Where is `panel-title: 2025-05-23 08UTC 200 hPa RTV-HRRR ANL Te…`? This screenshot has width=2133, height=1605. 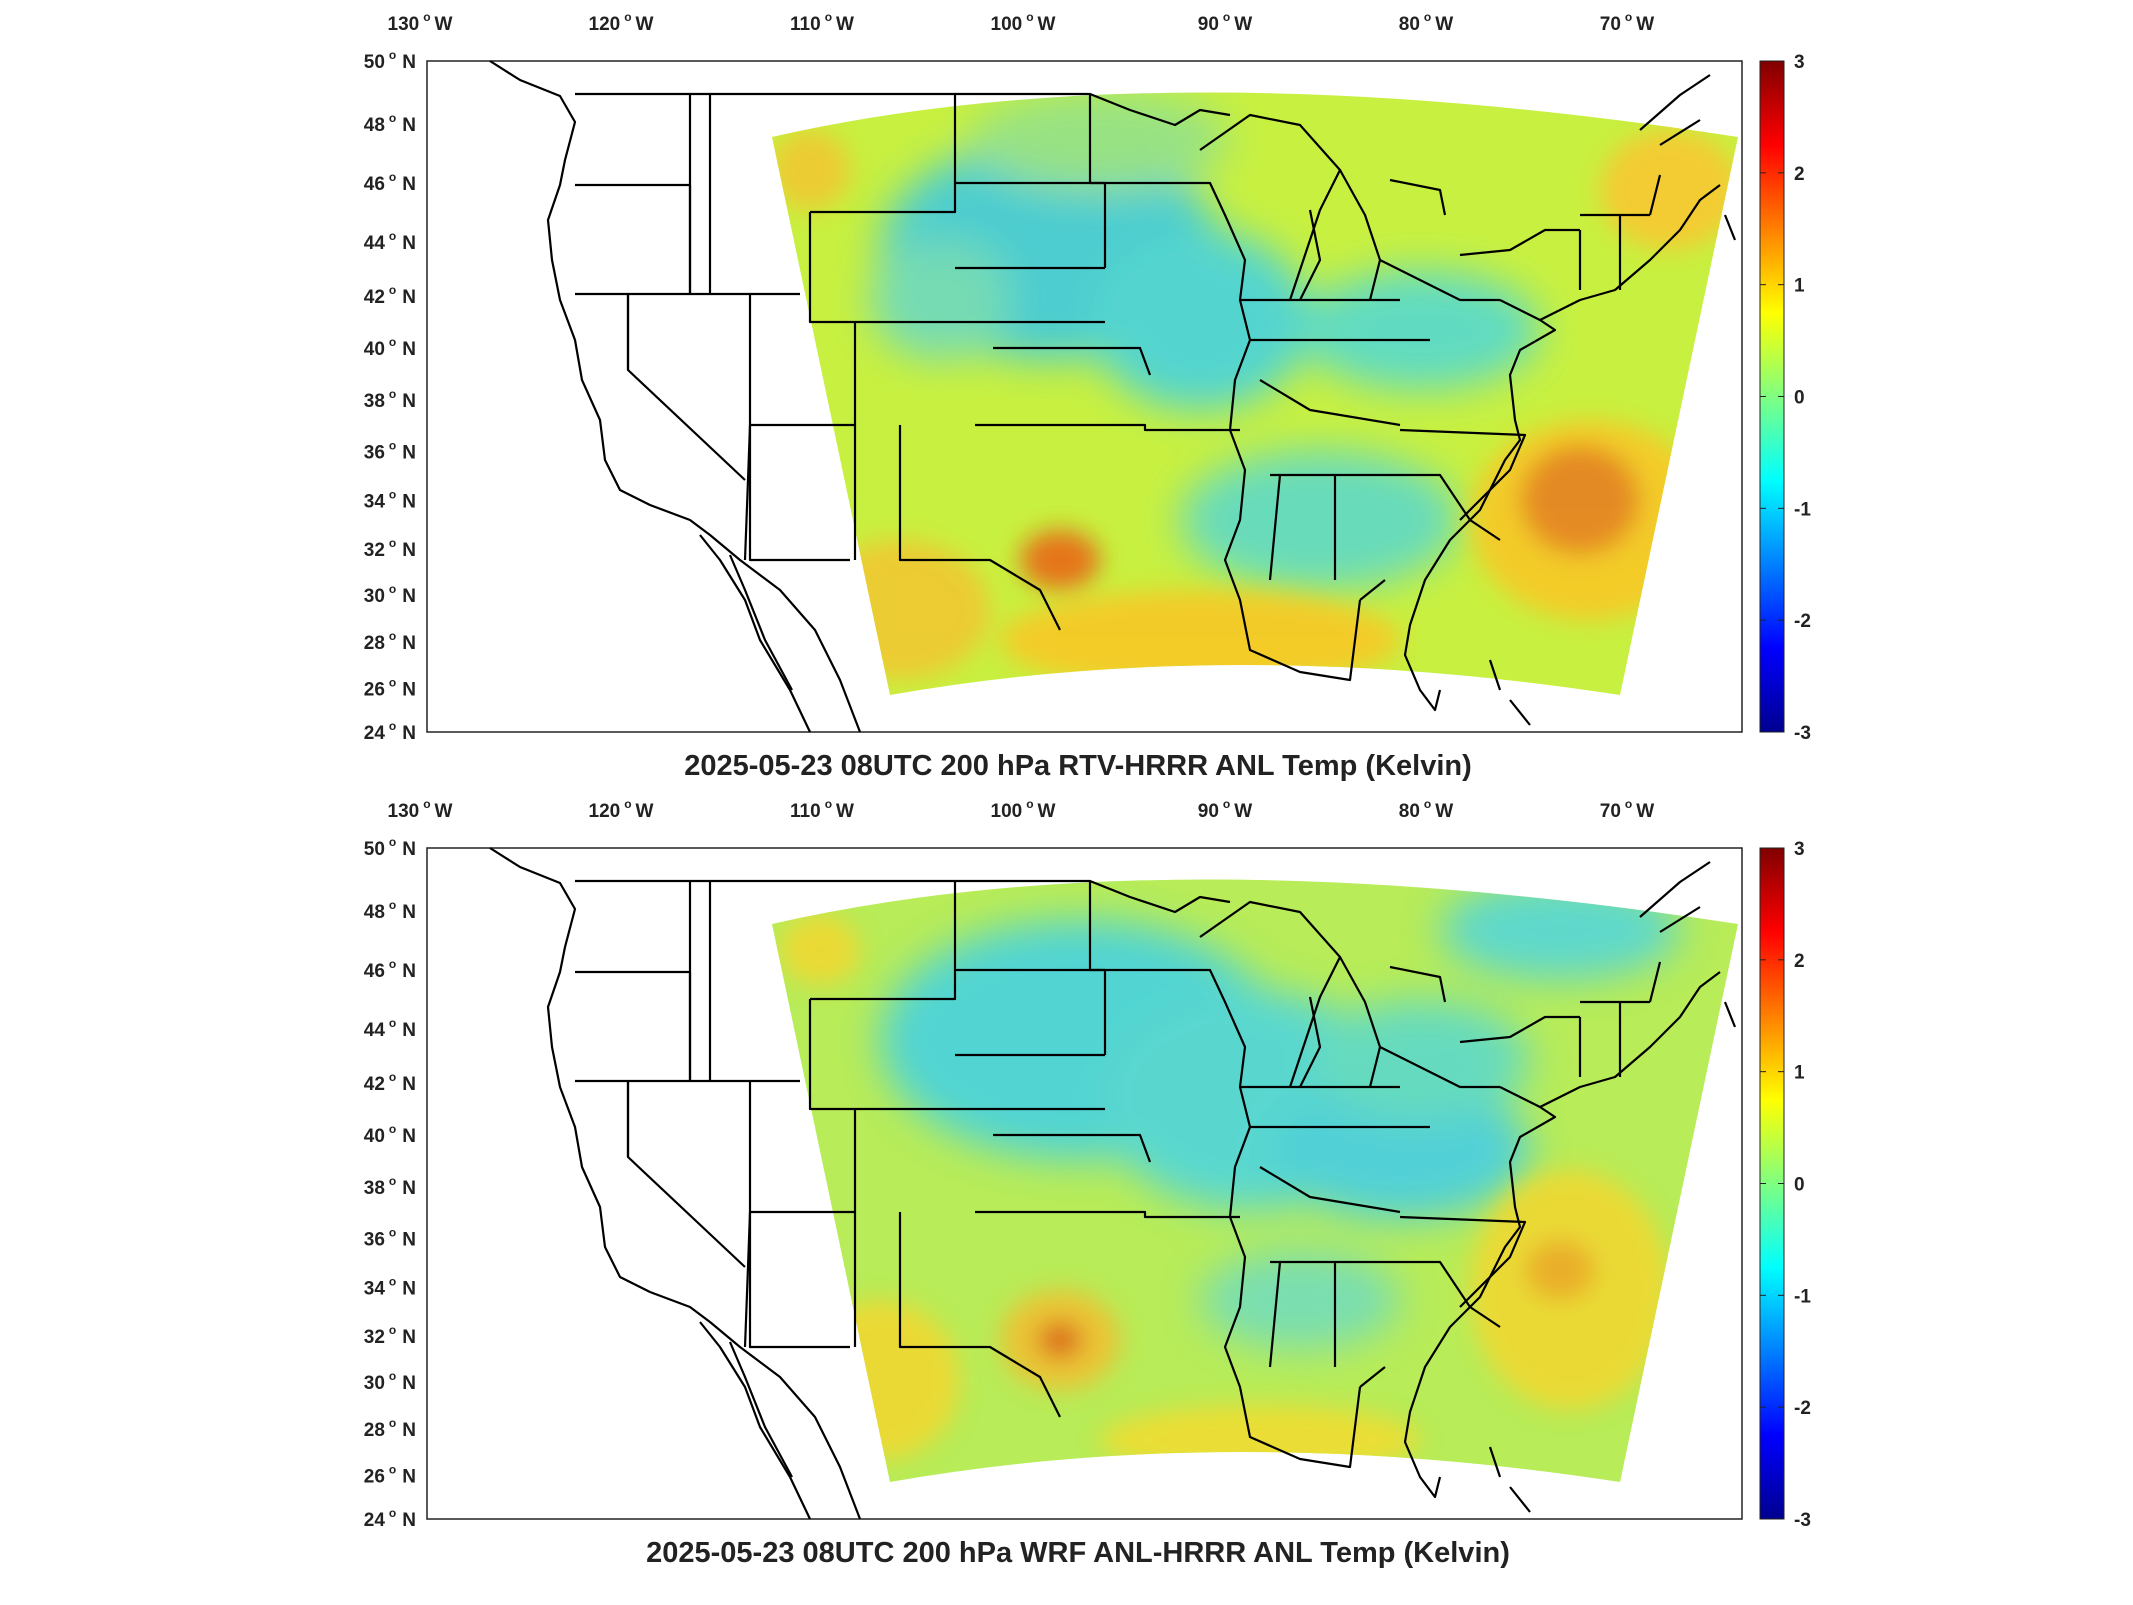 panel-title: 2025-05-23 08UTC 200 hPa RTV-HRRR ANL Te… is located at coordinates (1078, 766).